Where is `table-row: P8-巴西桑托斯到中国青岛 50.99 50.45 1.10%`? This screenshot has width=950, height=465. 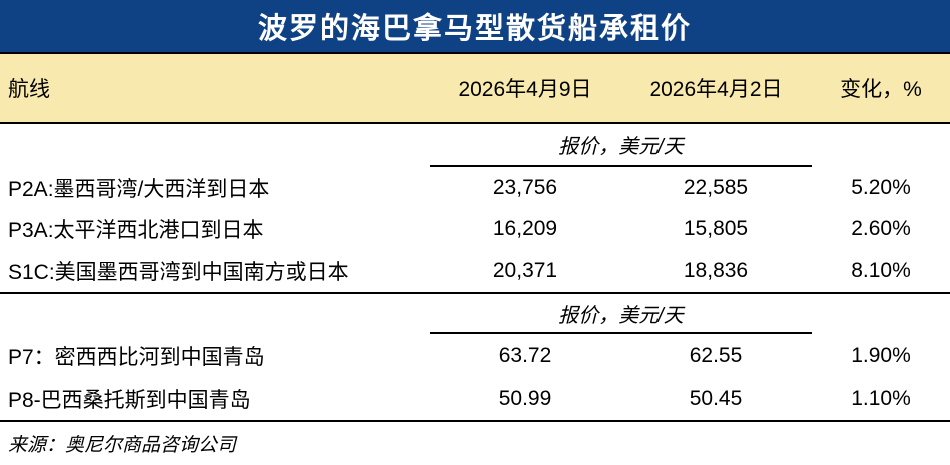 table-row: P8-巴西桑托斯到中国青岛 50.99 50.45 1.10% is located at coordinates (475, 398).